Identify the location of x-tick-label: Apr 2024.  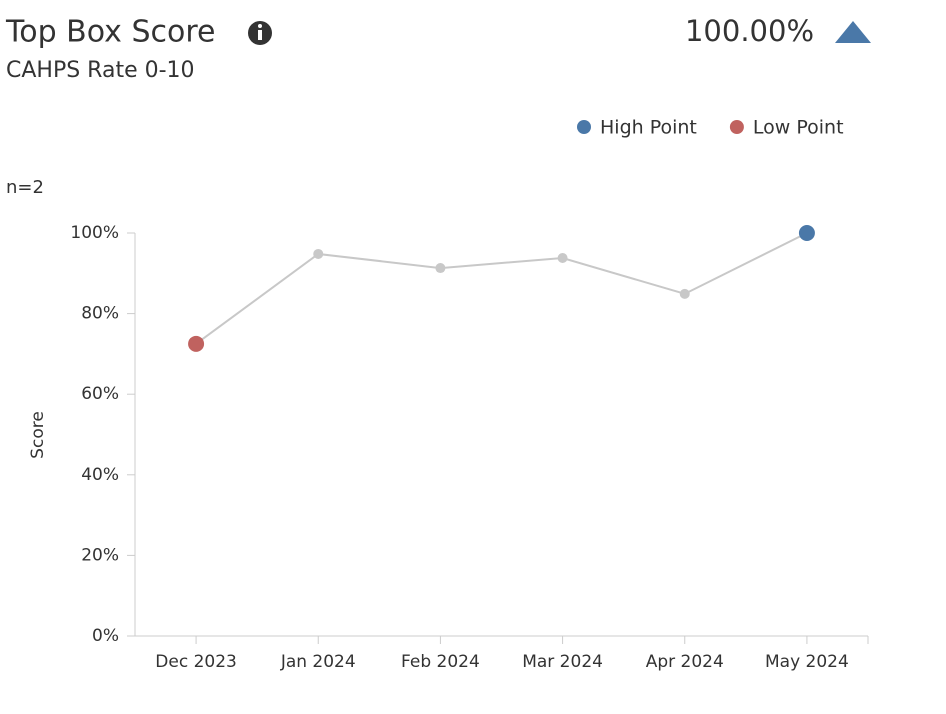
(685, 662).